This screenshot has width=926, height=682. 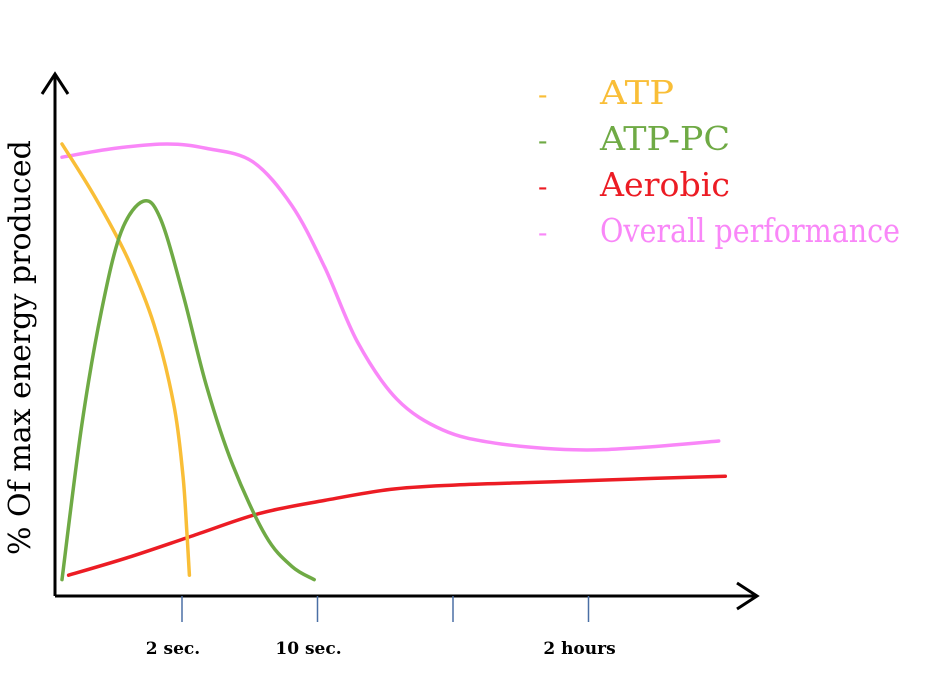 I want to click on x-tick-label: 10 sec., so click(x=308, y=649).